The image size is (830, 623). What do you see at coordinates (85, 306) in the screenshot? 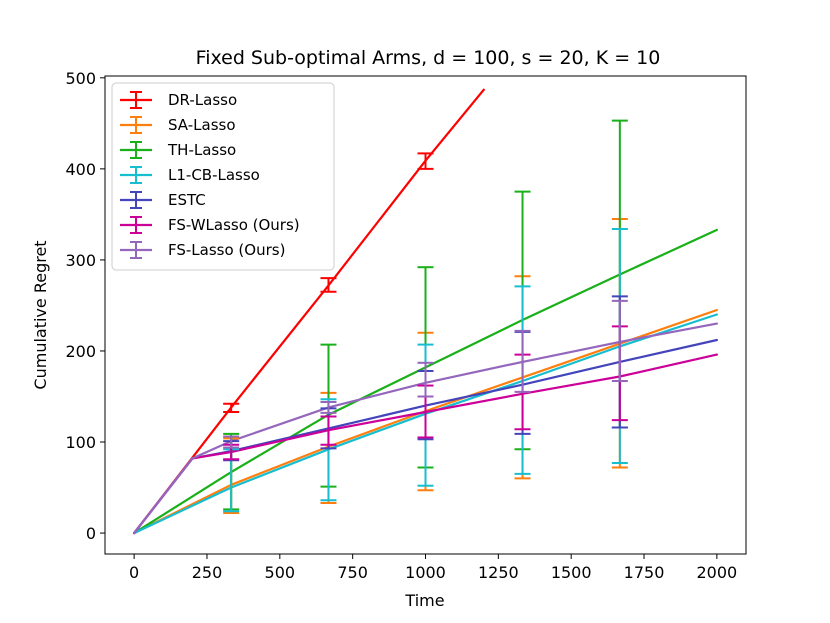
I see `y-axis-ticks: 0 100 200 300 400 500` at bounding box center [85, 306].